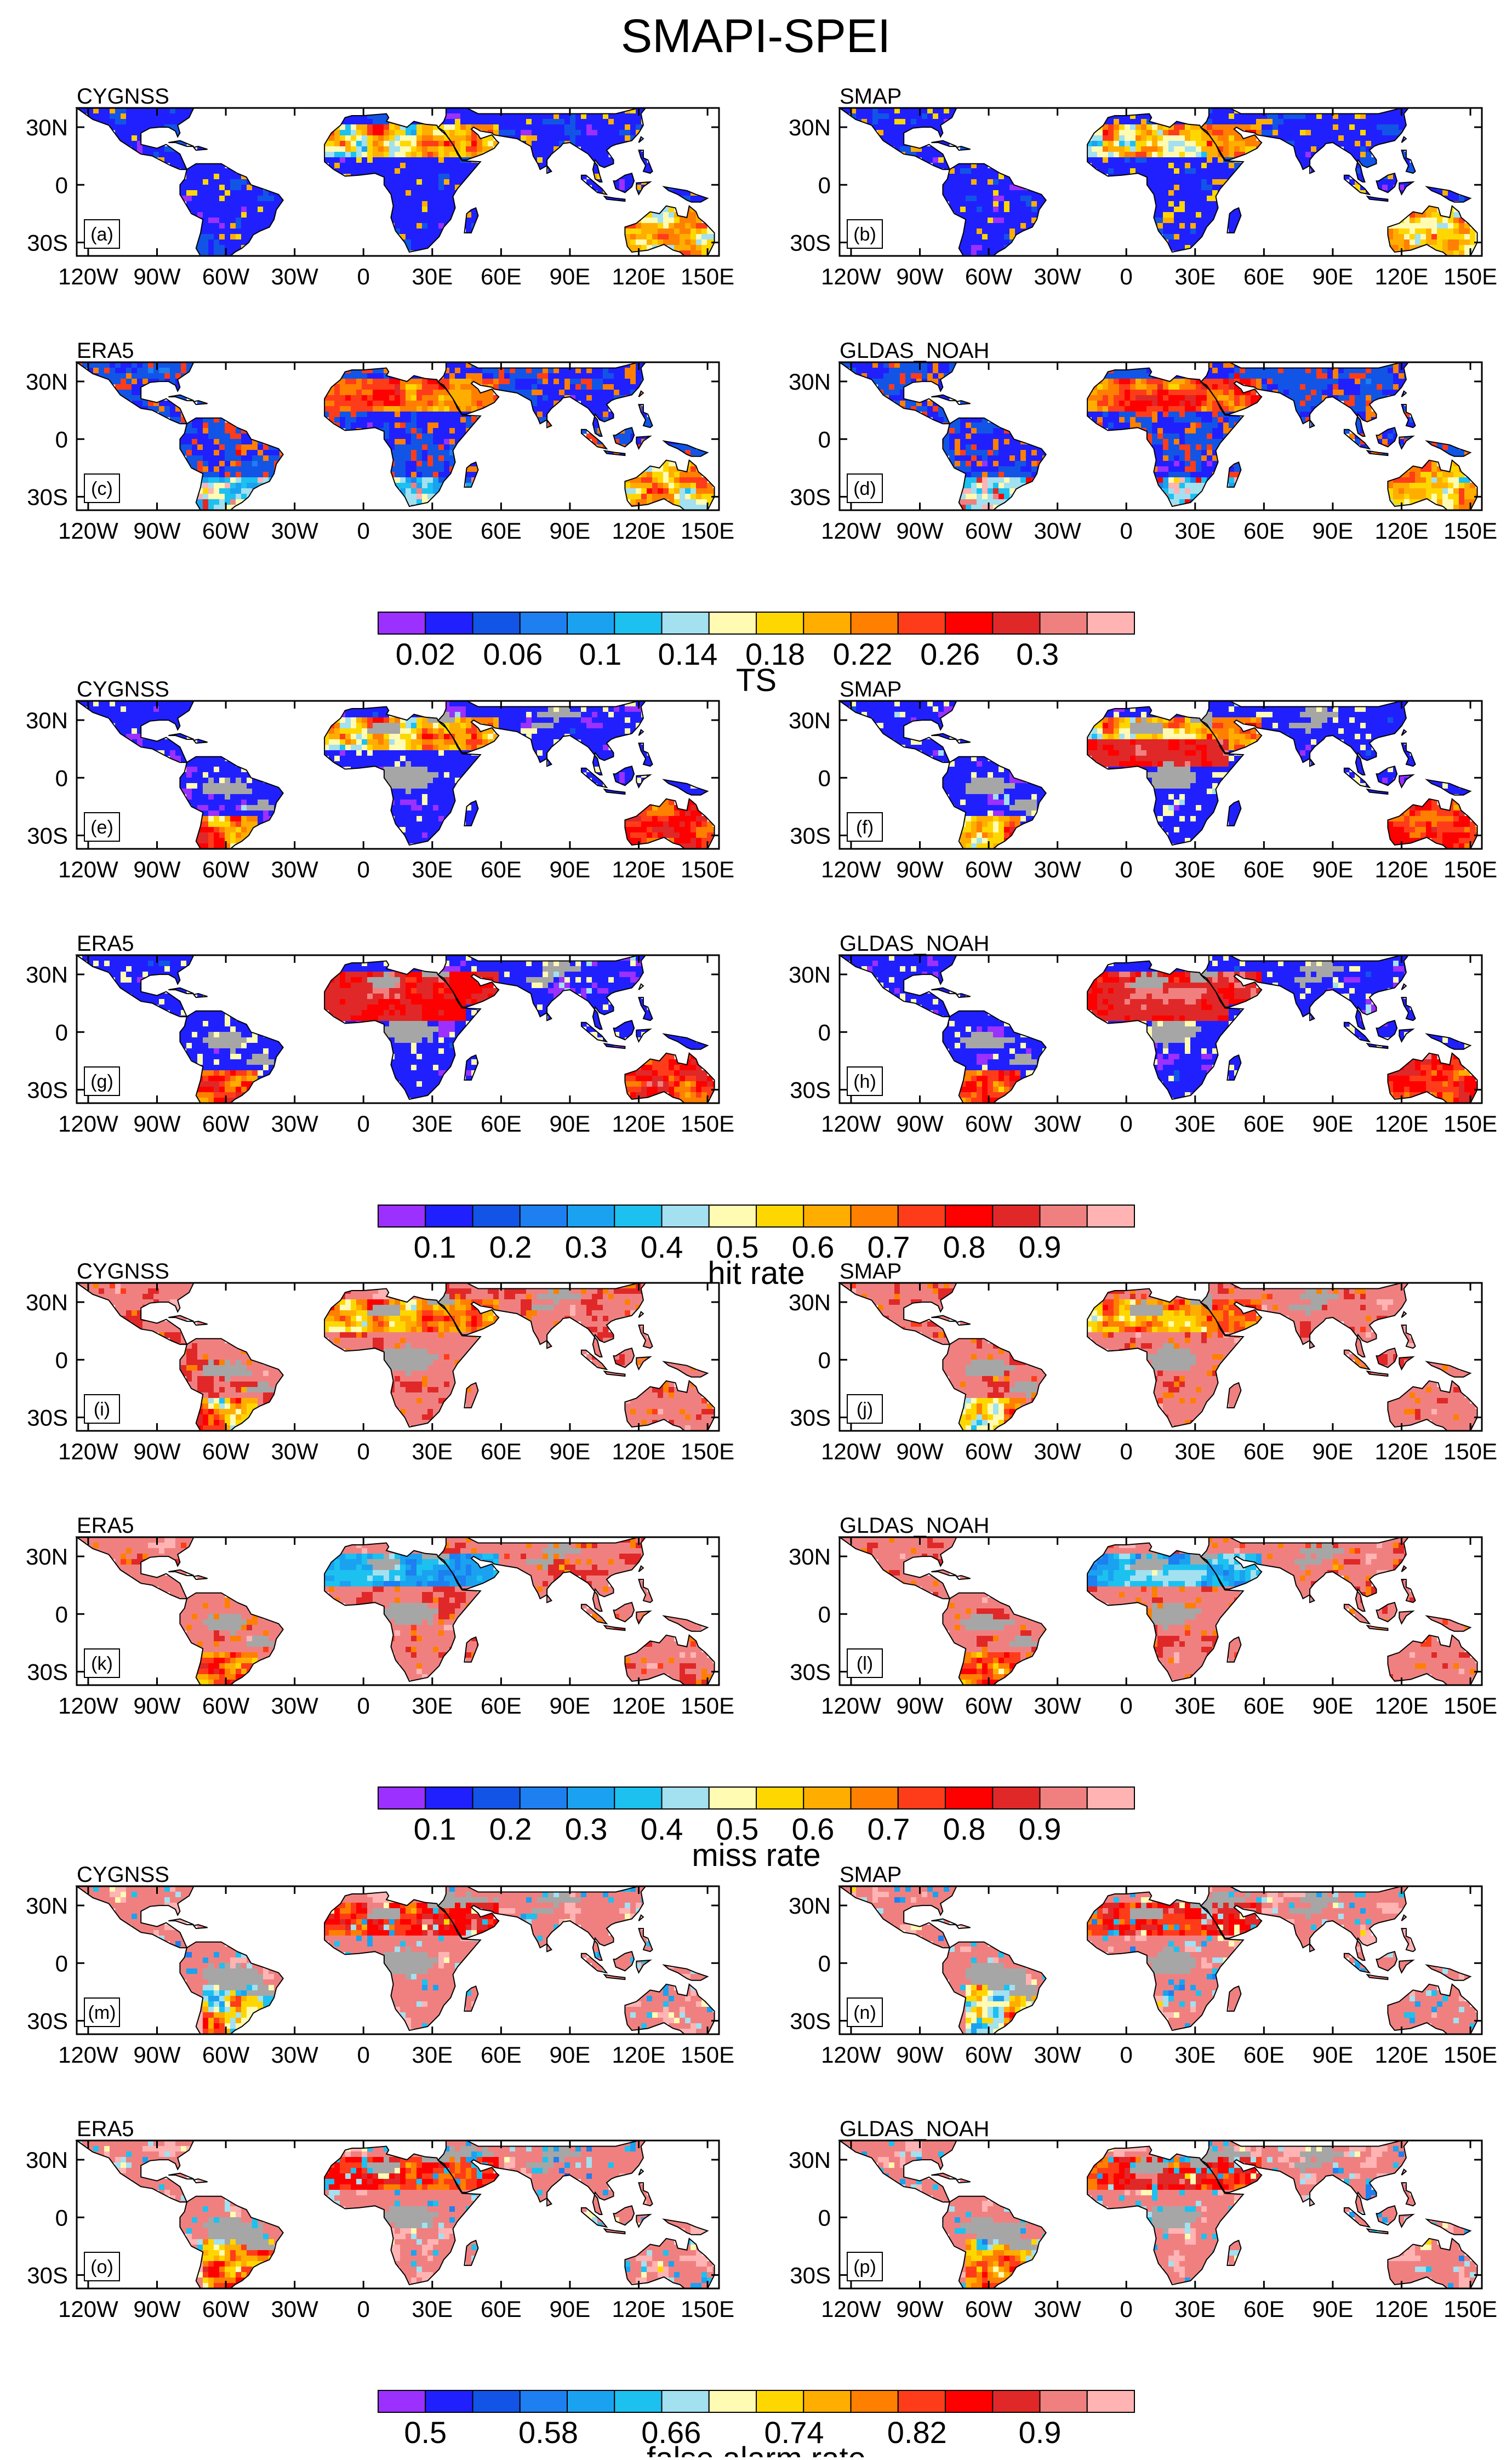  I want to click on panel-label: (k), so click(101, 1663).